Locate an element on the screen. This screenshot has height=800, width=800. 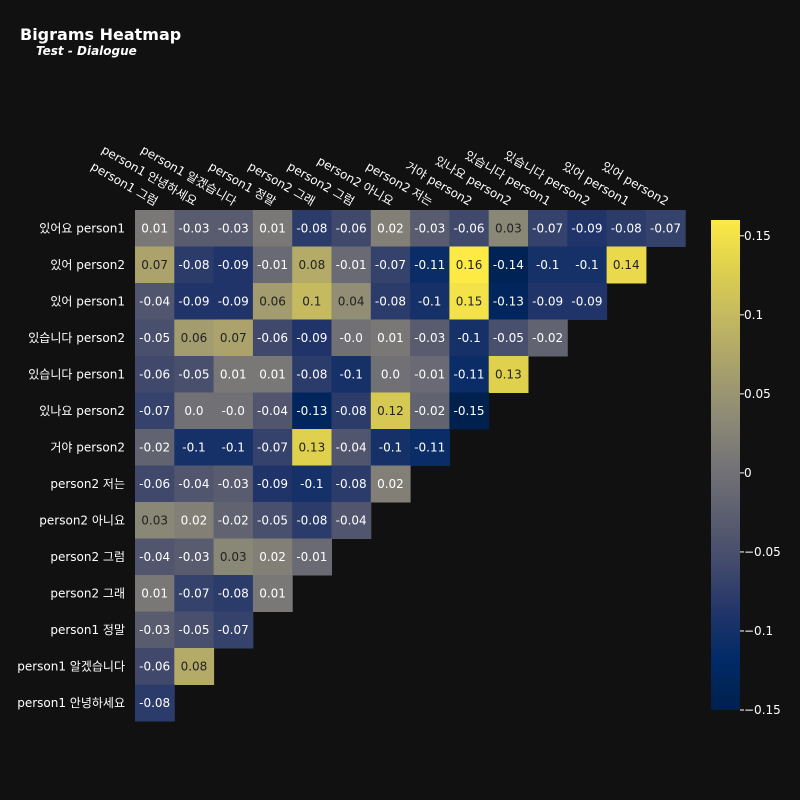
cell-value-label: 0.02 is located at coordinates (390, 228).